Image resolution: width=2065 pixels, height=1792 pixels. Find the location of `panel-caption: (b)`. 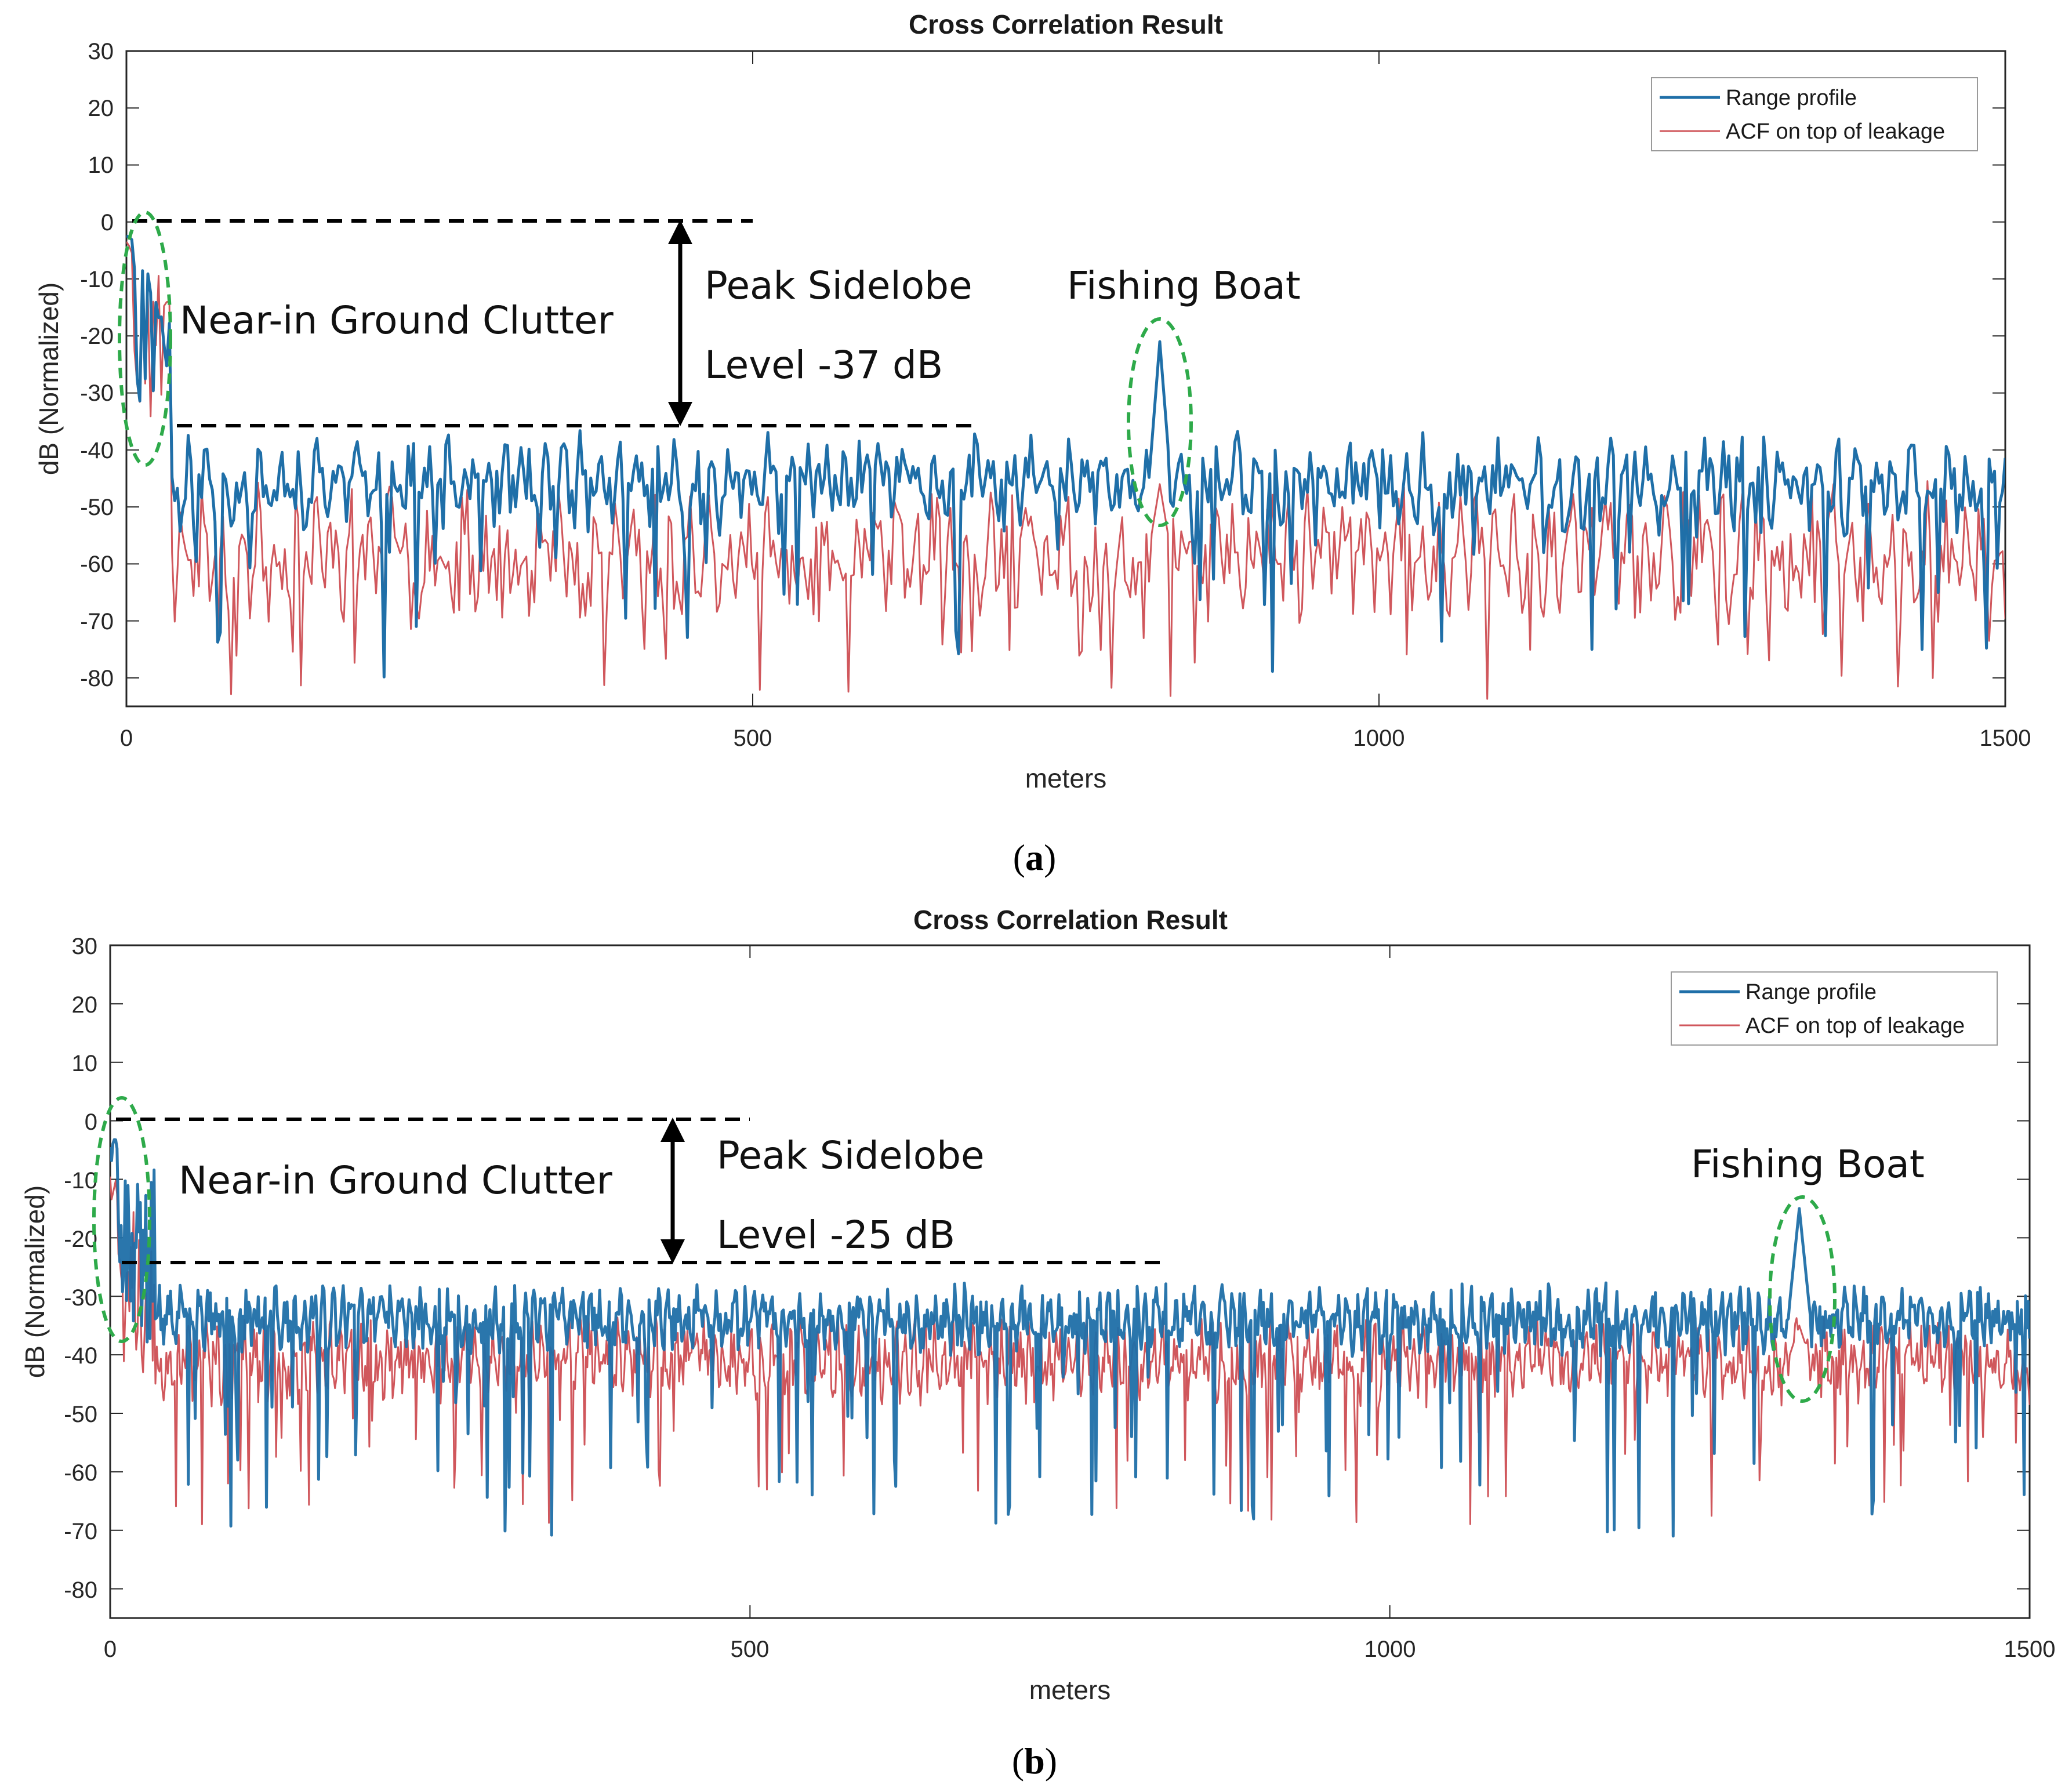

panel-caption: (b) is located at coordinates (1034, 1761).